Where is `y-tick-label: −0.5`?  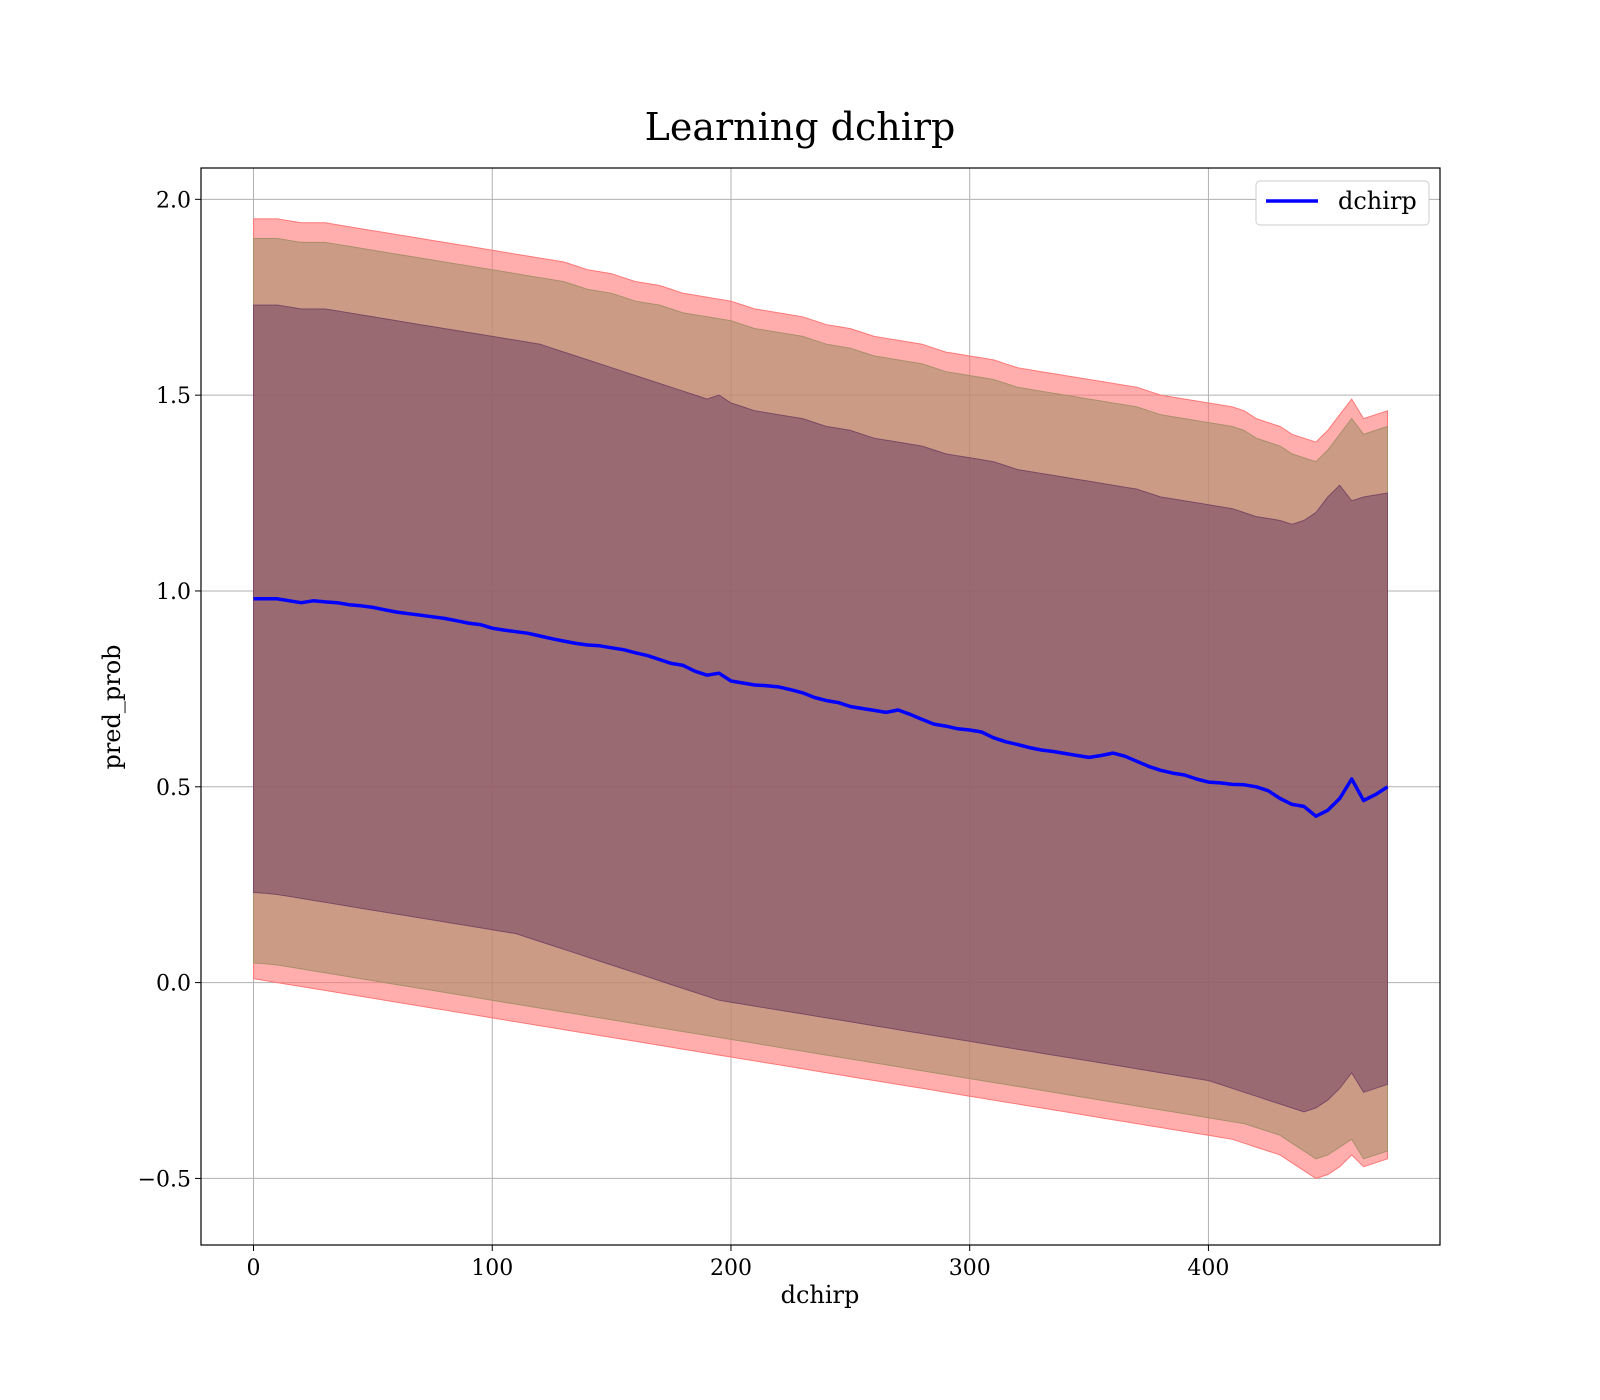
y-tick-label: −0.5 is located at coordinates (164, 1179).